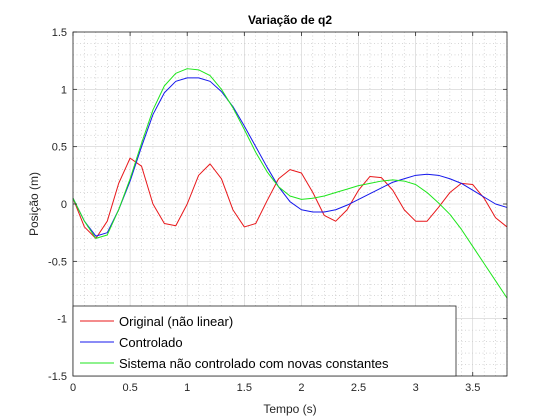 This screenshot has height=420, width=560. I want to click on legend-label-original: Original (não linear), so click(176, 321).